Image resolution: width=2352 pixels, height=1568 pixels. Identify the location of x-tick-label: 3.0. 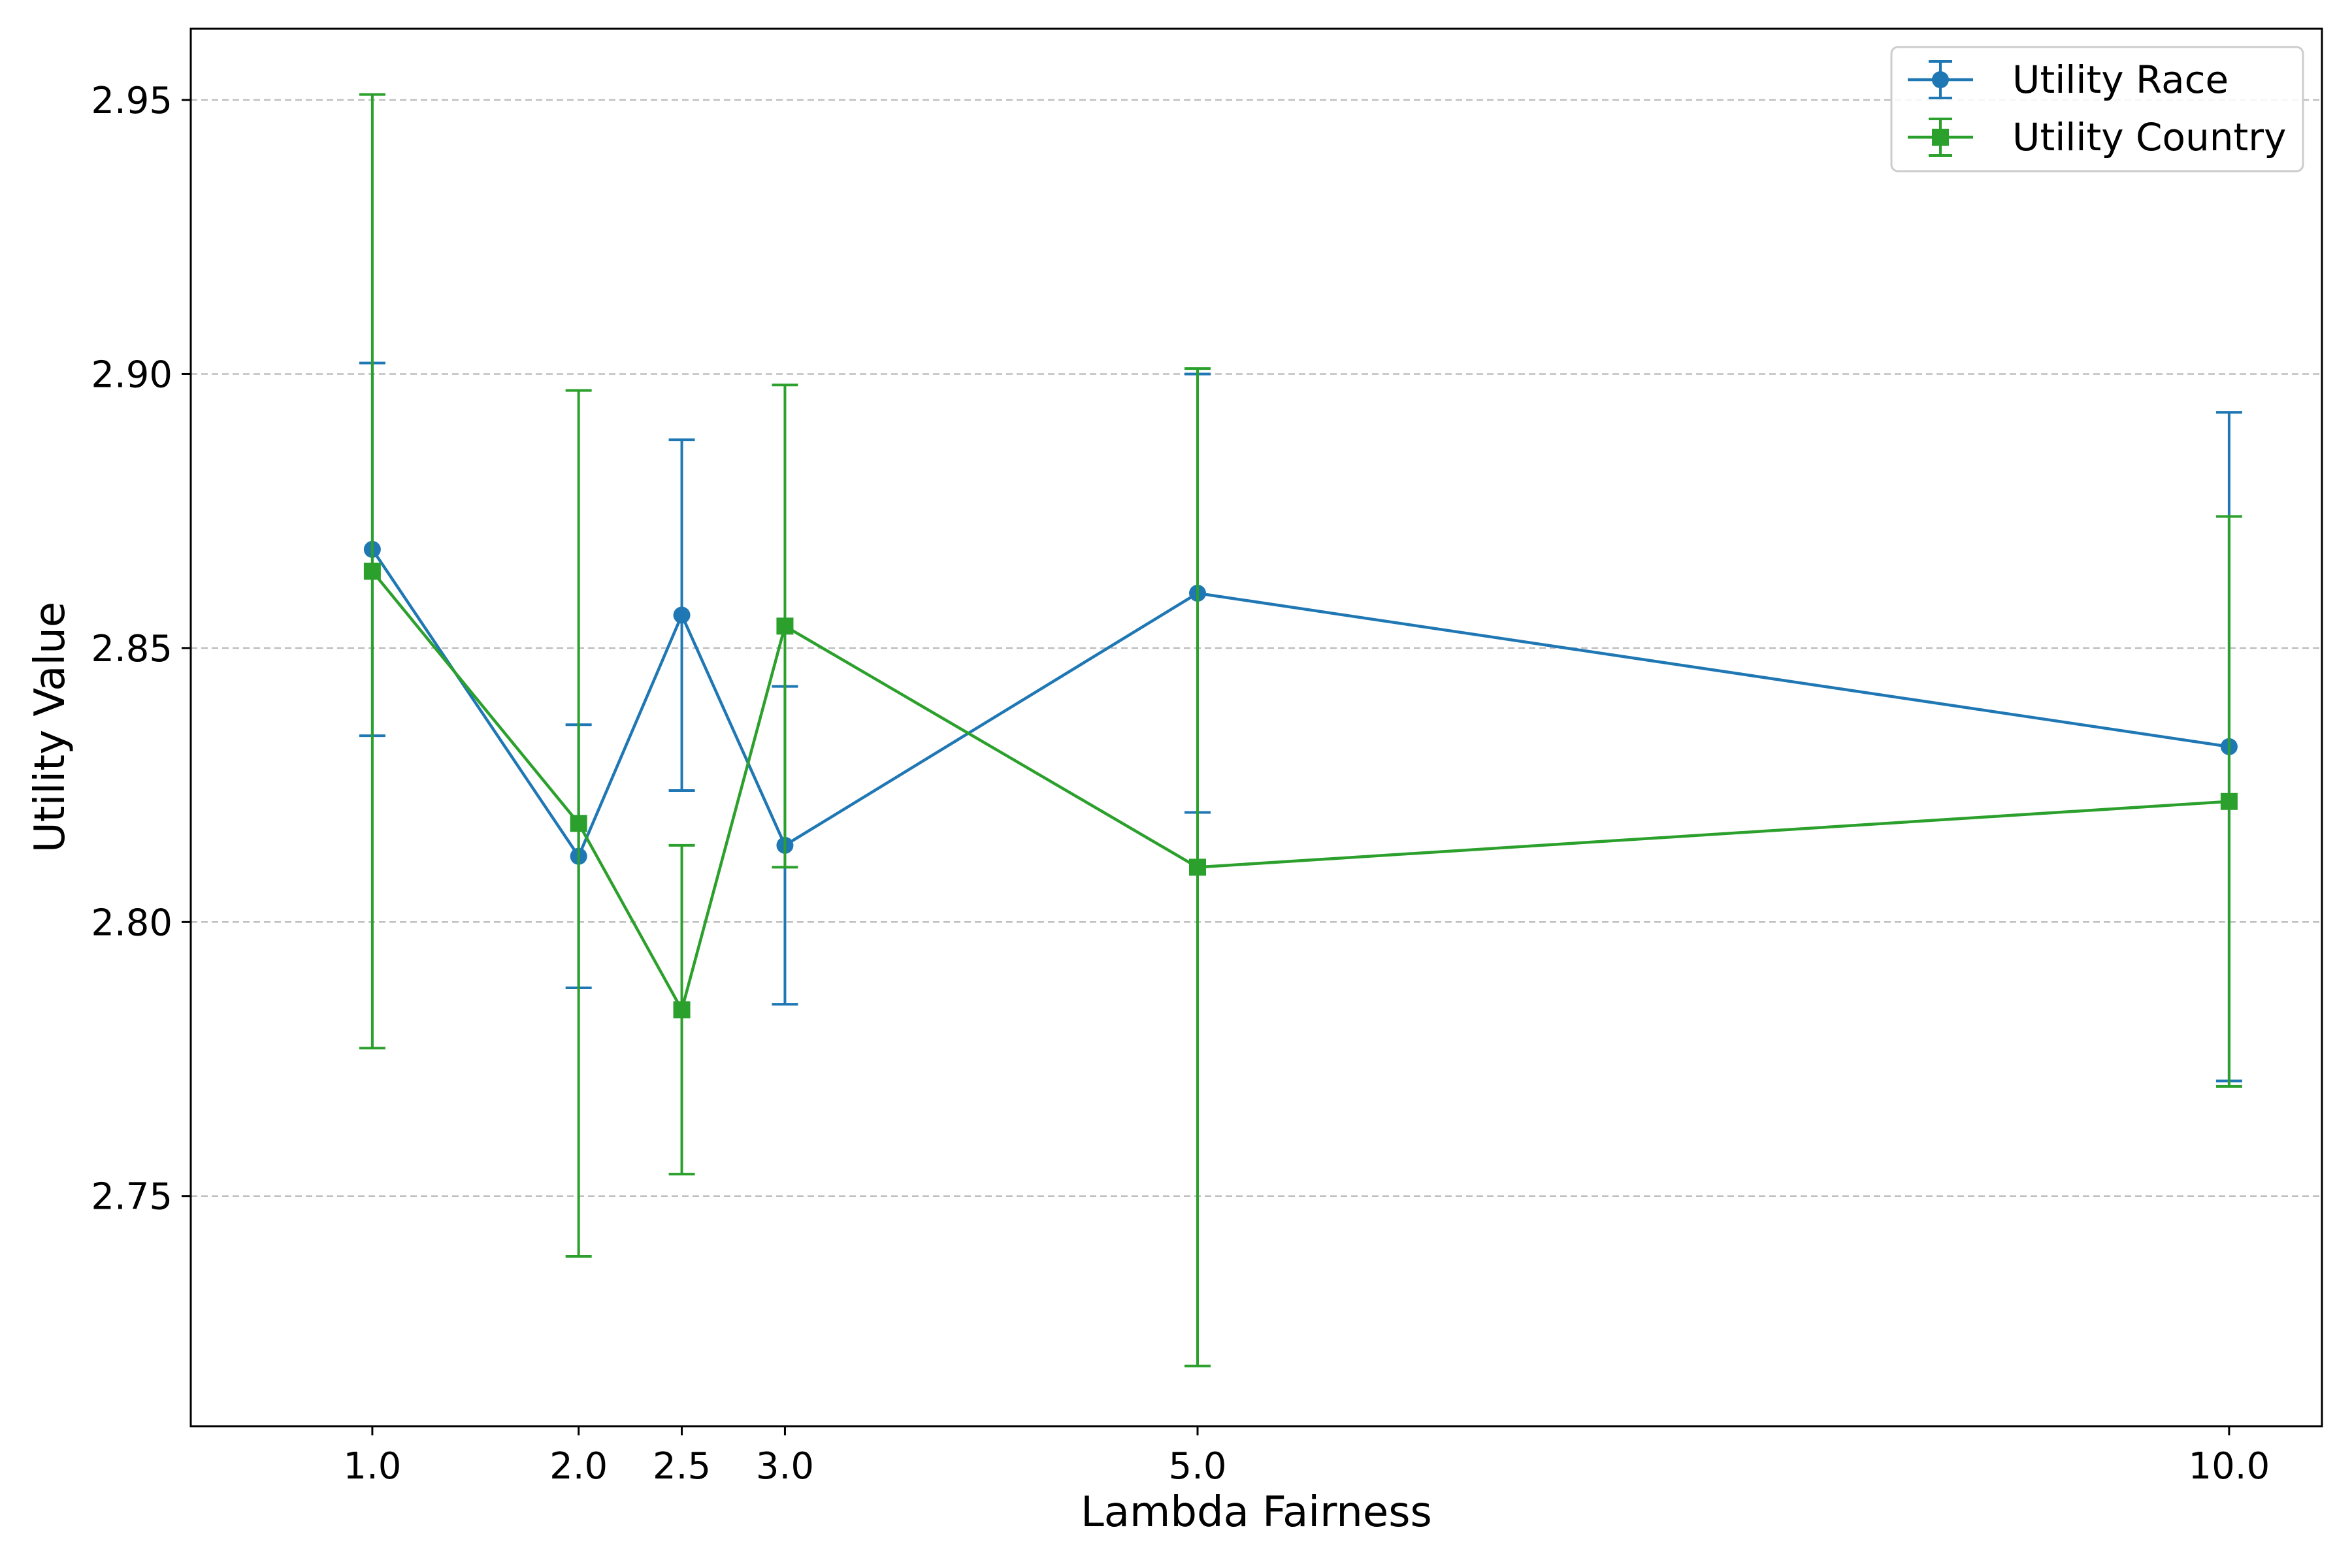
(785, 1466).